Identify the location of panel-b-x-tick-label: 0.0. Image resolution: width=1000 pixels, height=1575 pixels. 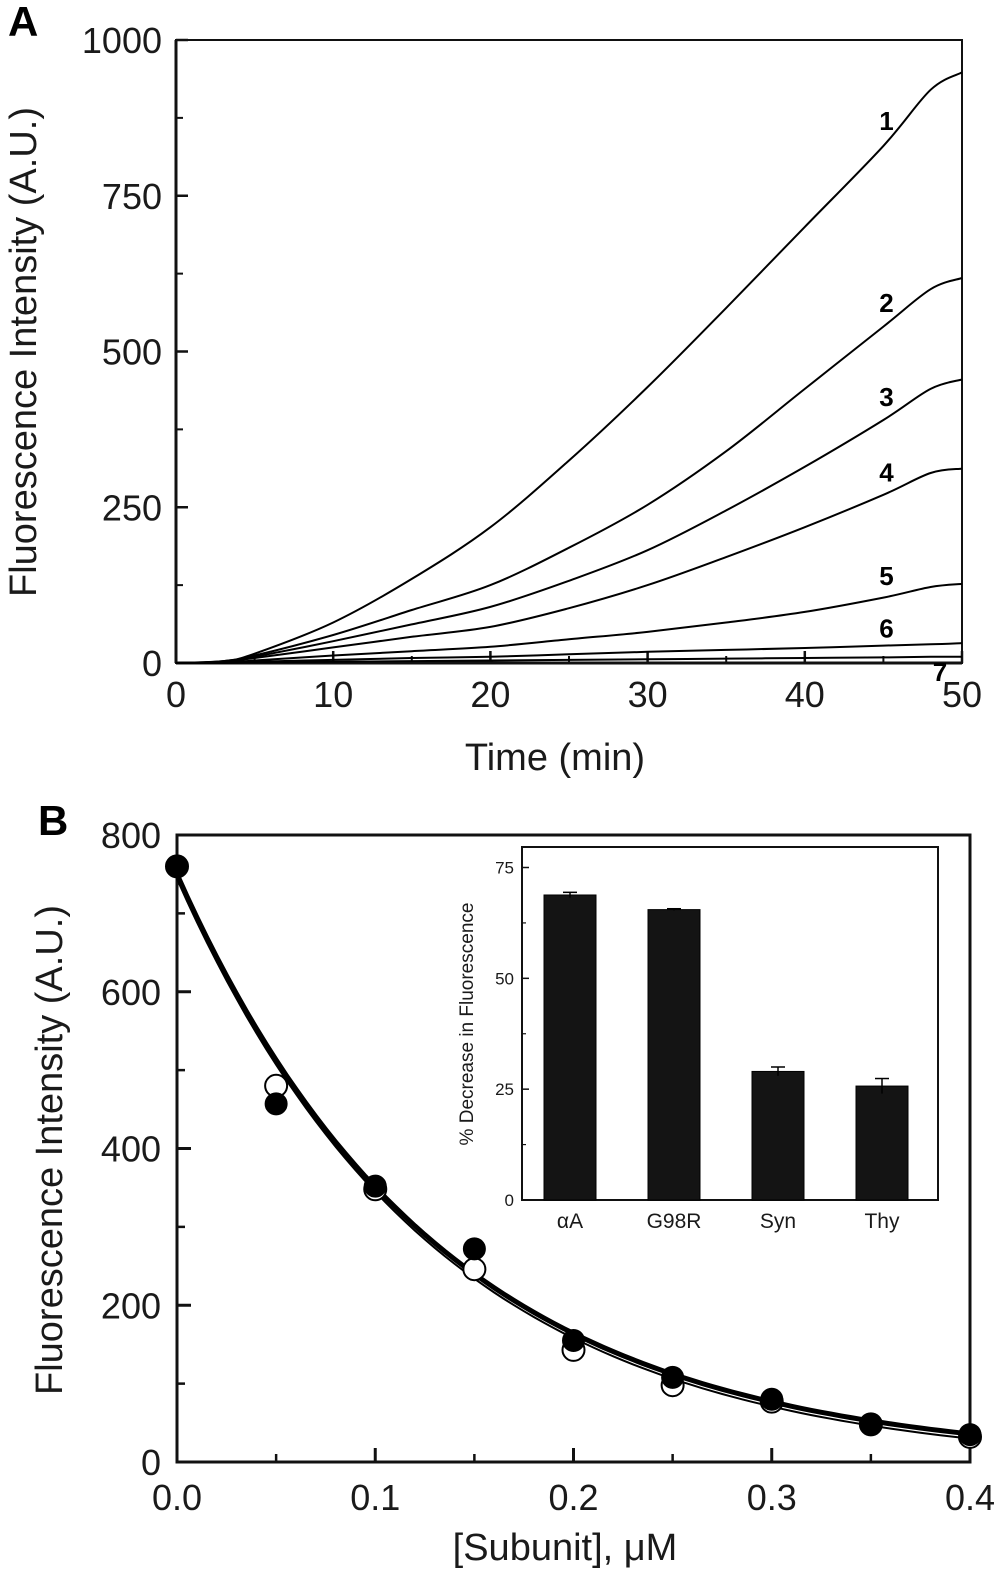
(177, 1497).